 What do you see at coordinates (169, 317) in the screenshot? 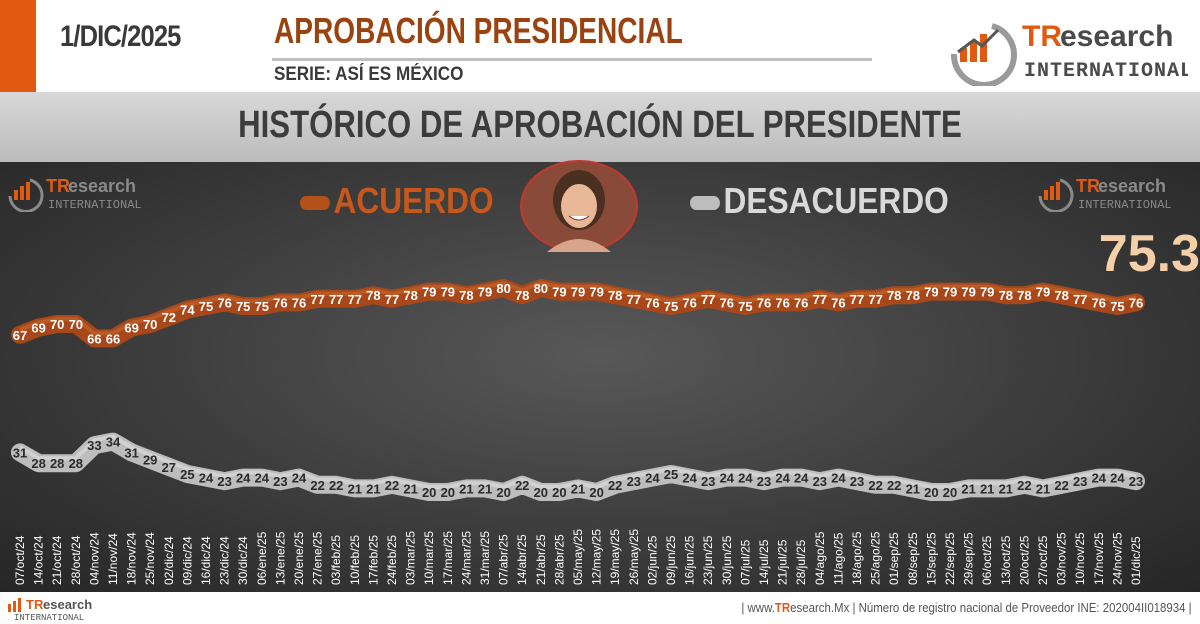
I see `data-label-acuerdo: 72` at bounding box center [169, 317].